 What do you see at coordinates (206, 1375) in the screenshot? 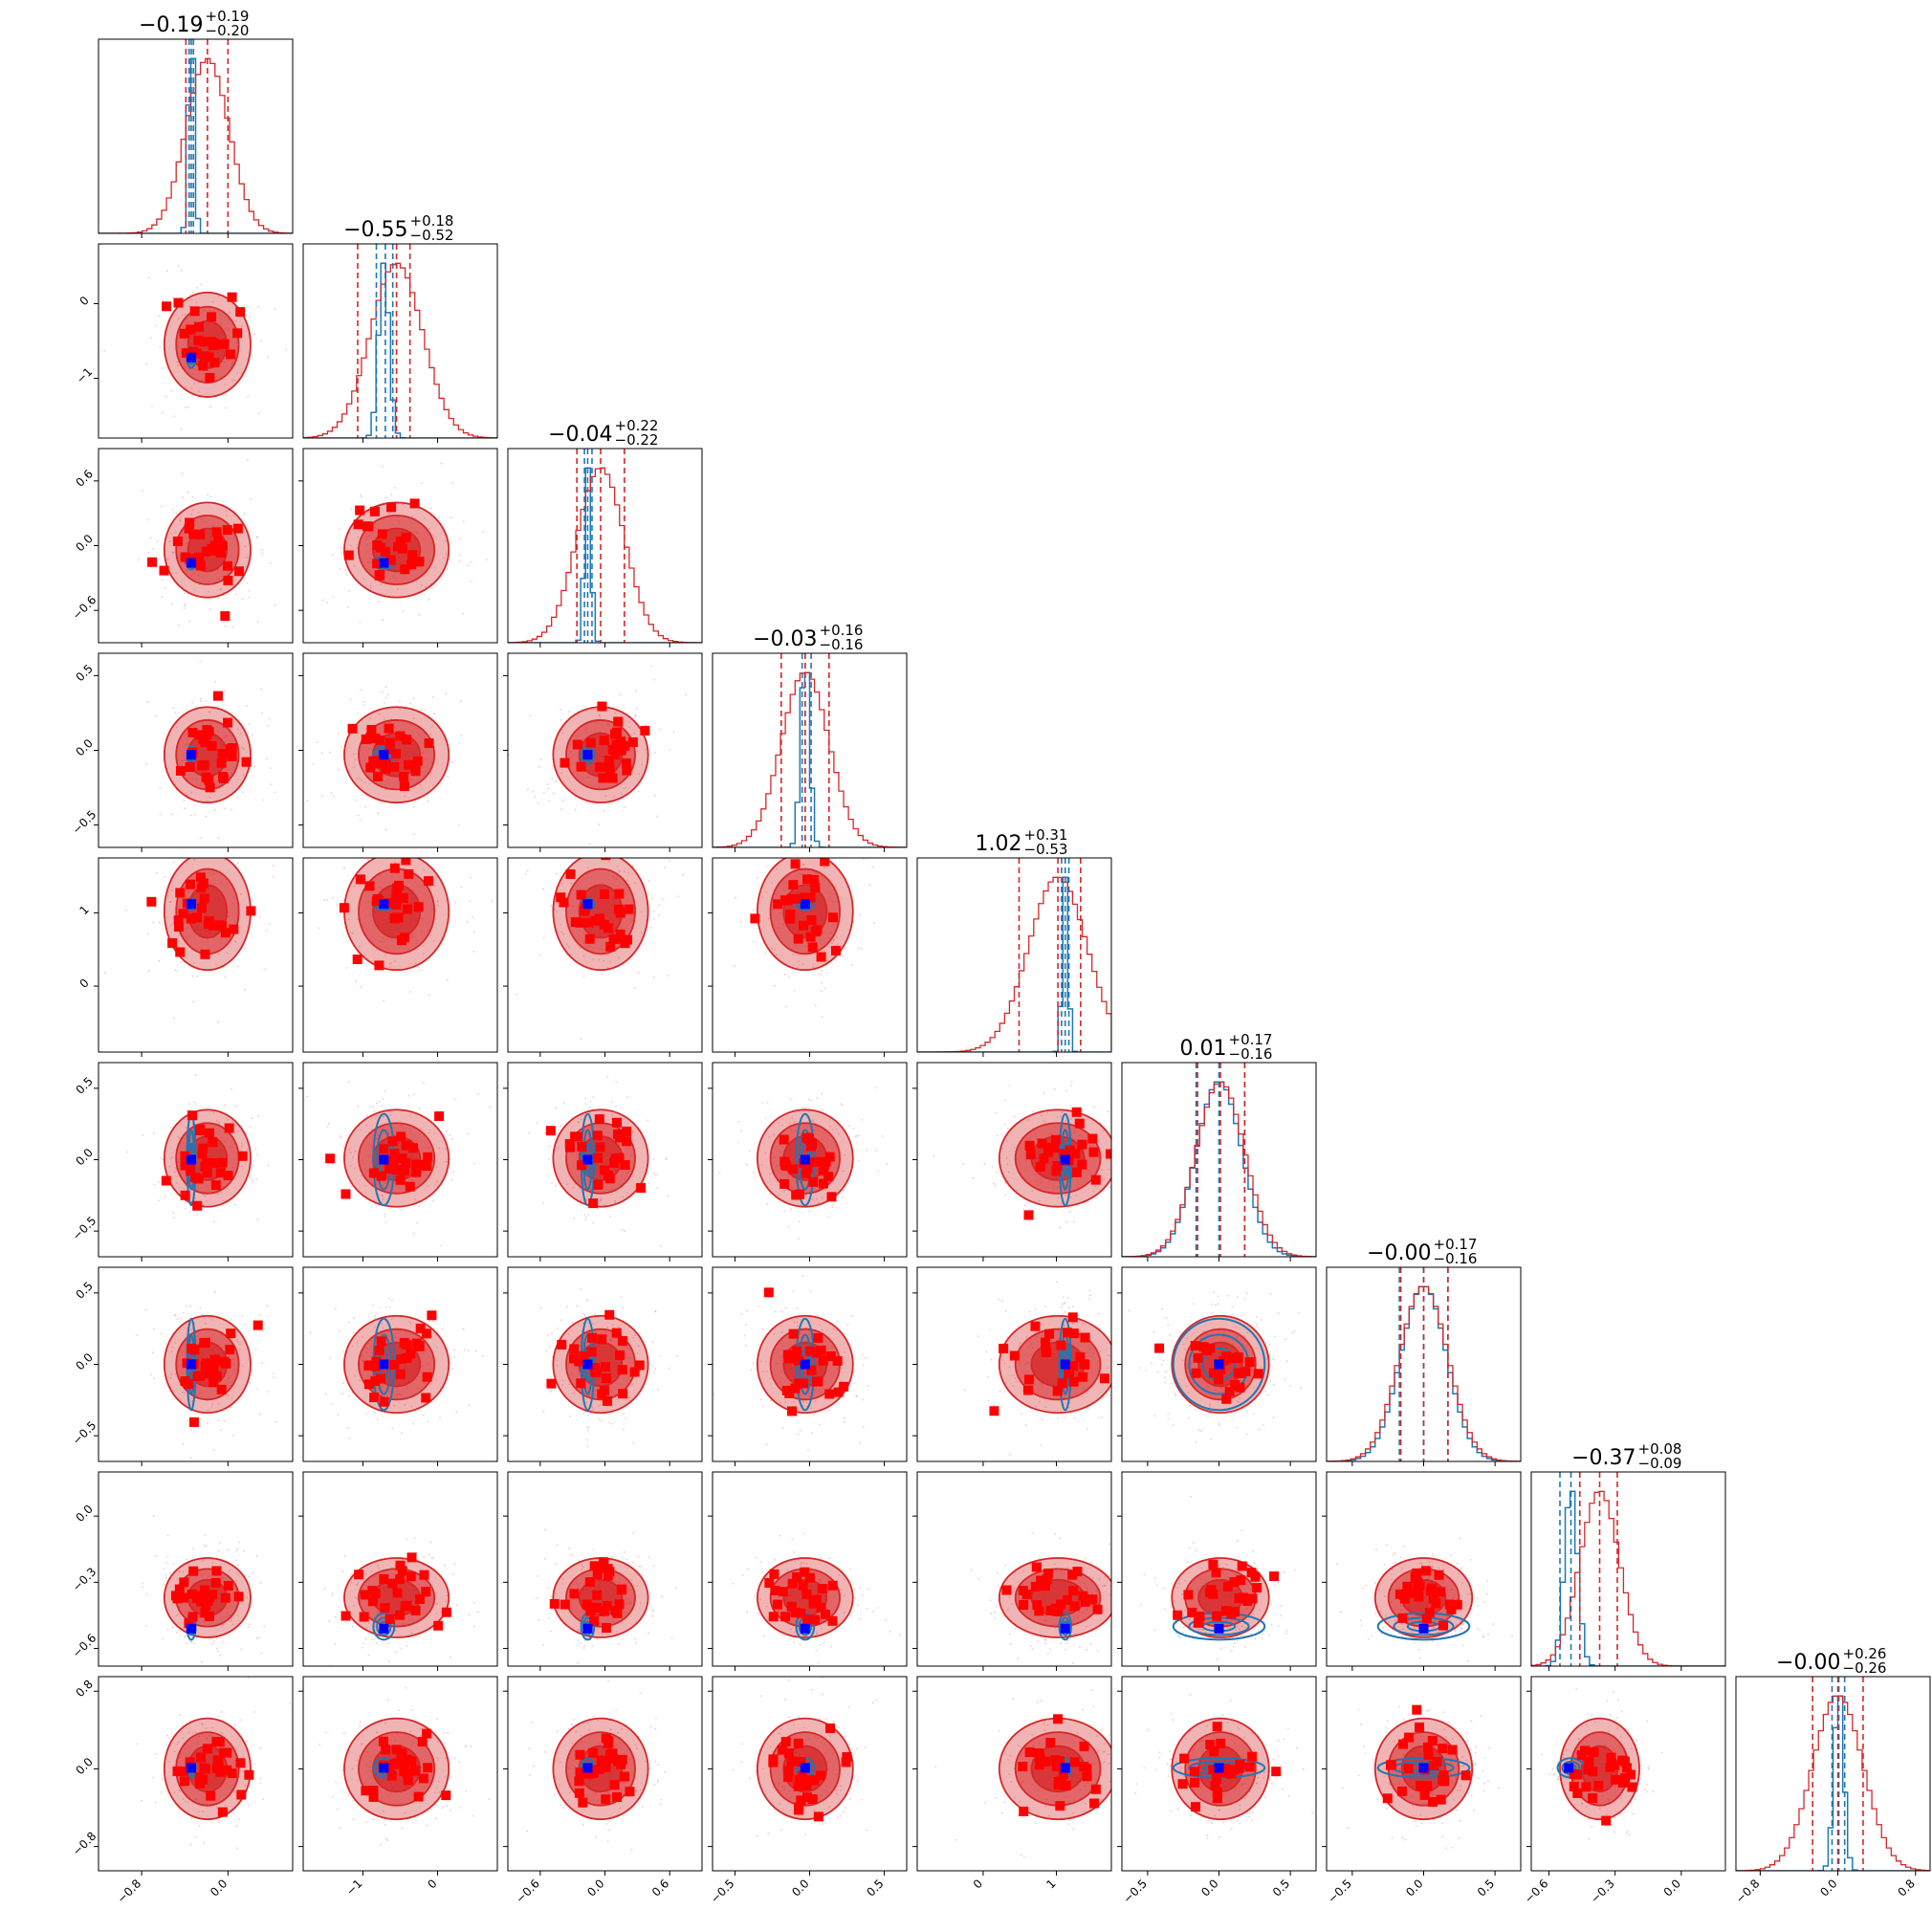
I see `contour-panel` at bounding box center [206, 1375].